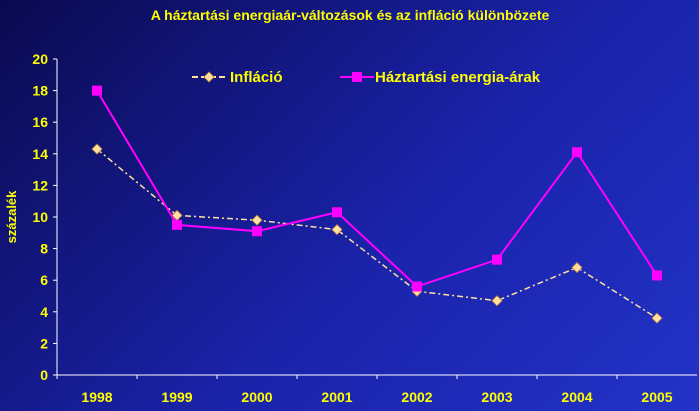 Image resolution: width=699 pixels, height=411 pixels. Describe the element at coordinates (40, 122) in the screenshot. I see `y-tick-label: 16` at that location.